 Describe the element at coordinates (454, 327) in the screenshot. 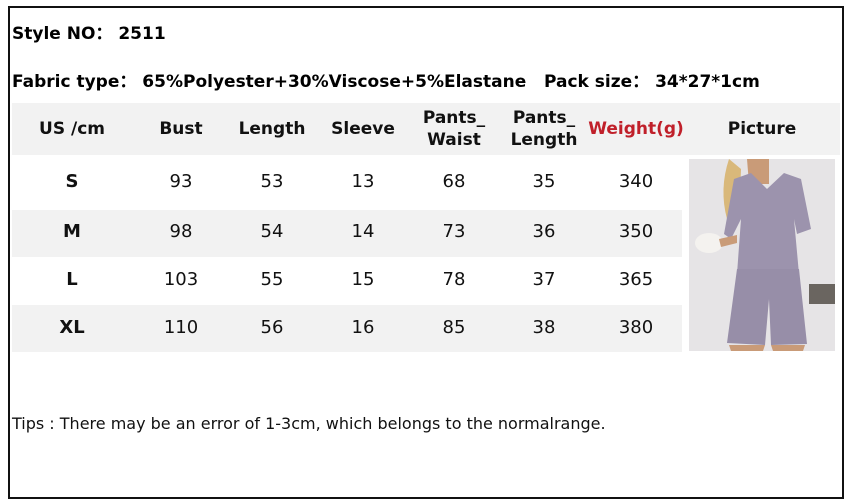

I see `cell-pants-waist: 85` at that location.